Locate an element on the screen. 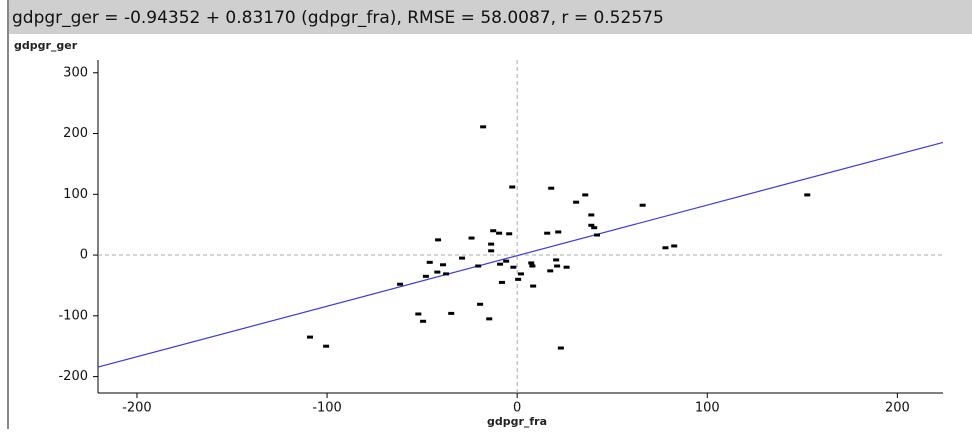 The height and width of the screenshot is (433, 972). x-tick-label: -100 is located at coordinates (327, 408).